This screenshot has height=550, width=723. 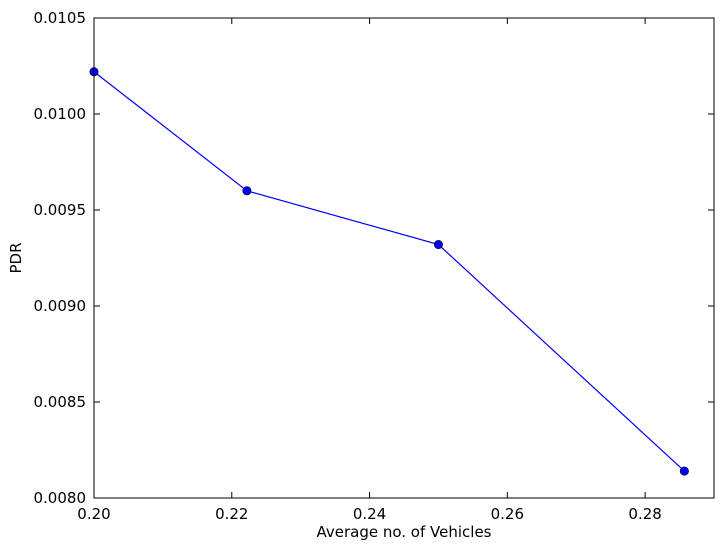 What do you see at coordinates (507, 514) in the screenshot?
I see `x-tick-label: 0.26` at bounding box center [507, 514].